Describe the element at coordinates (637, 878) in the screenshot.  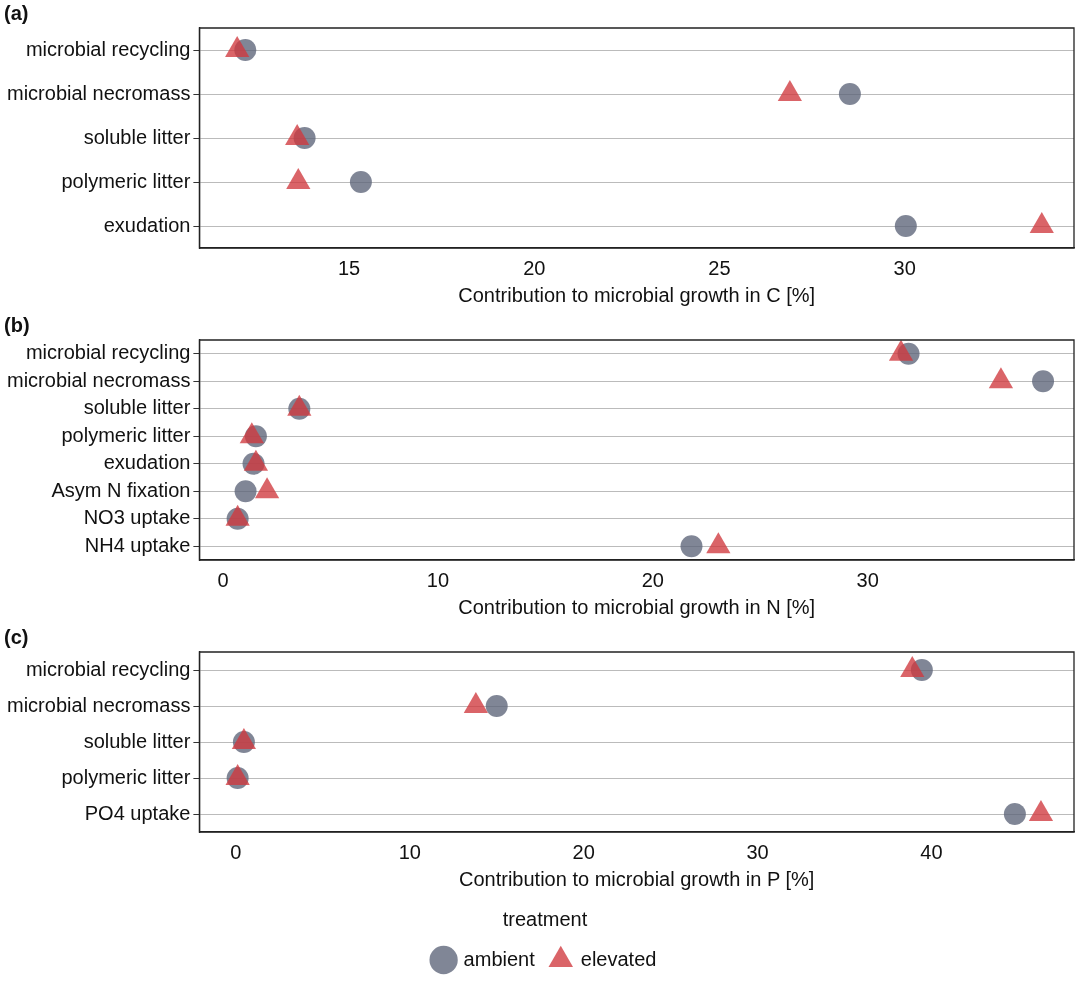
I see `x-axis-title: Contribution to microbial growth in P [%]` at that location.